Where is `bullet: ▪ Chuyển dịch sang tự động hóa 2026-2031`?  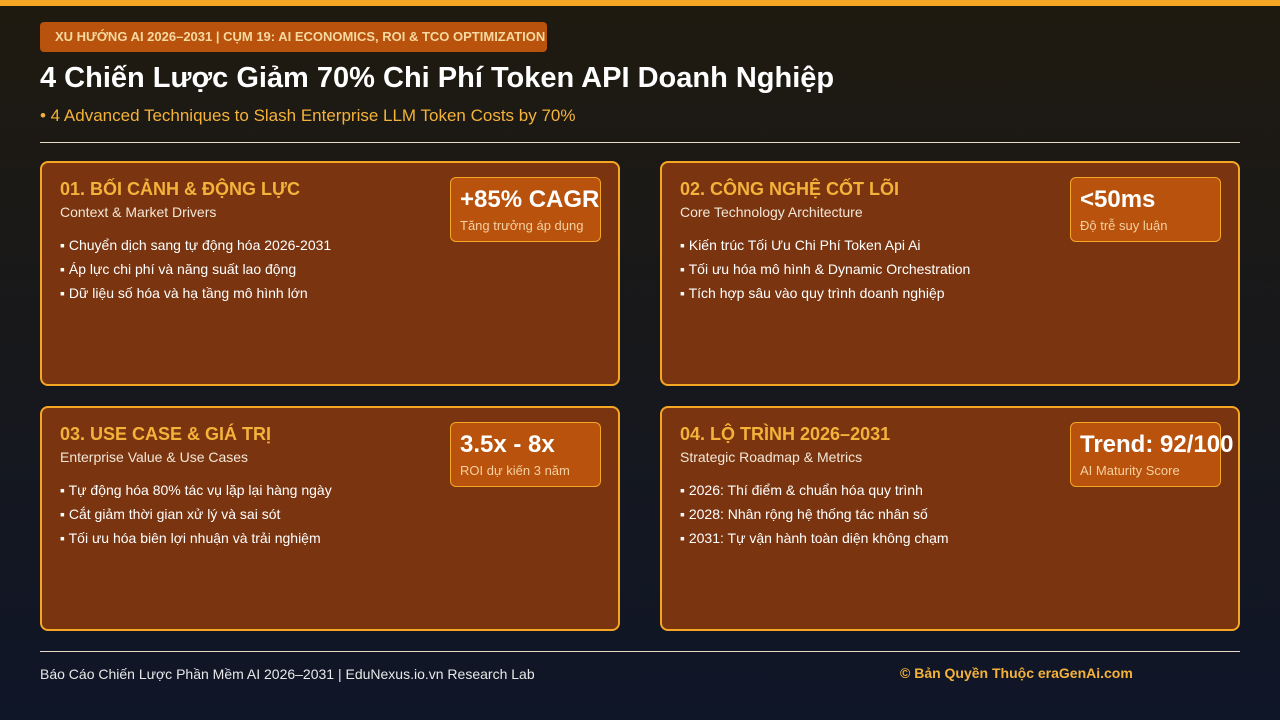 bullet: ▪ Chuyển dịch sang tự động hóa 2026-2031 is located at coordinates (196, 245).